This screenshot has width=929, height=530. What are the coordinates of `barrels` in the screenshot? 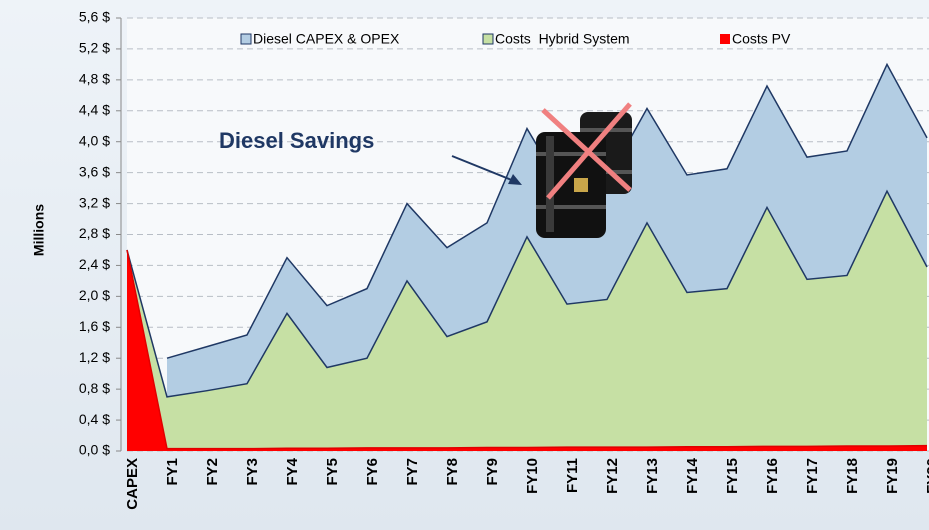 It's located at (584, 170).